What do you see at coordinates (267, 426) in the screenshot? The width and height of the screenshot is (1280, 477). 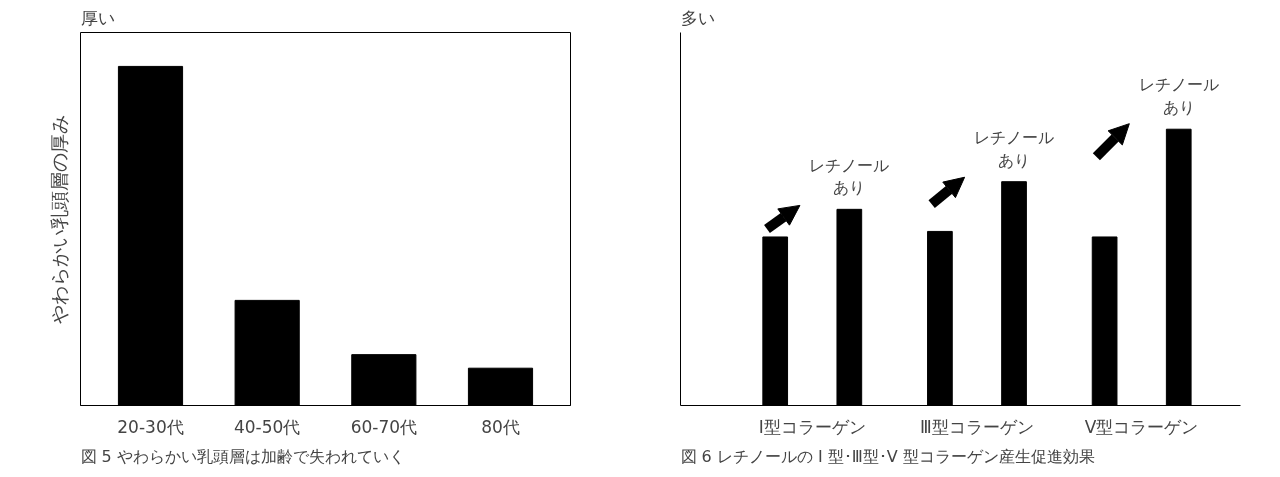 I see `x-tick-label: 40-50代` at bounding box center [267, 426].